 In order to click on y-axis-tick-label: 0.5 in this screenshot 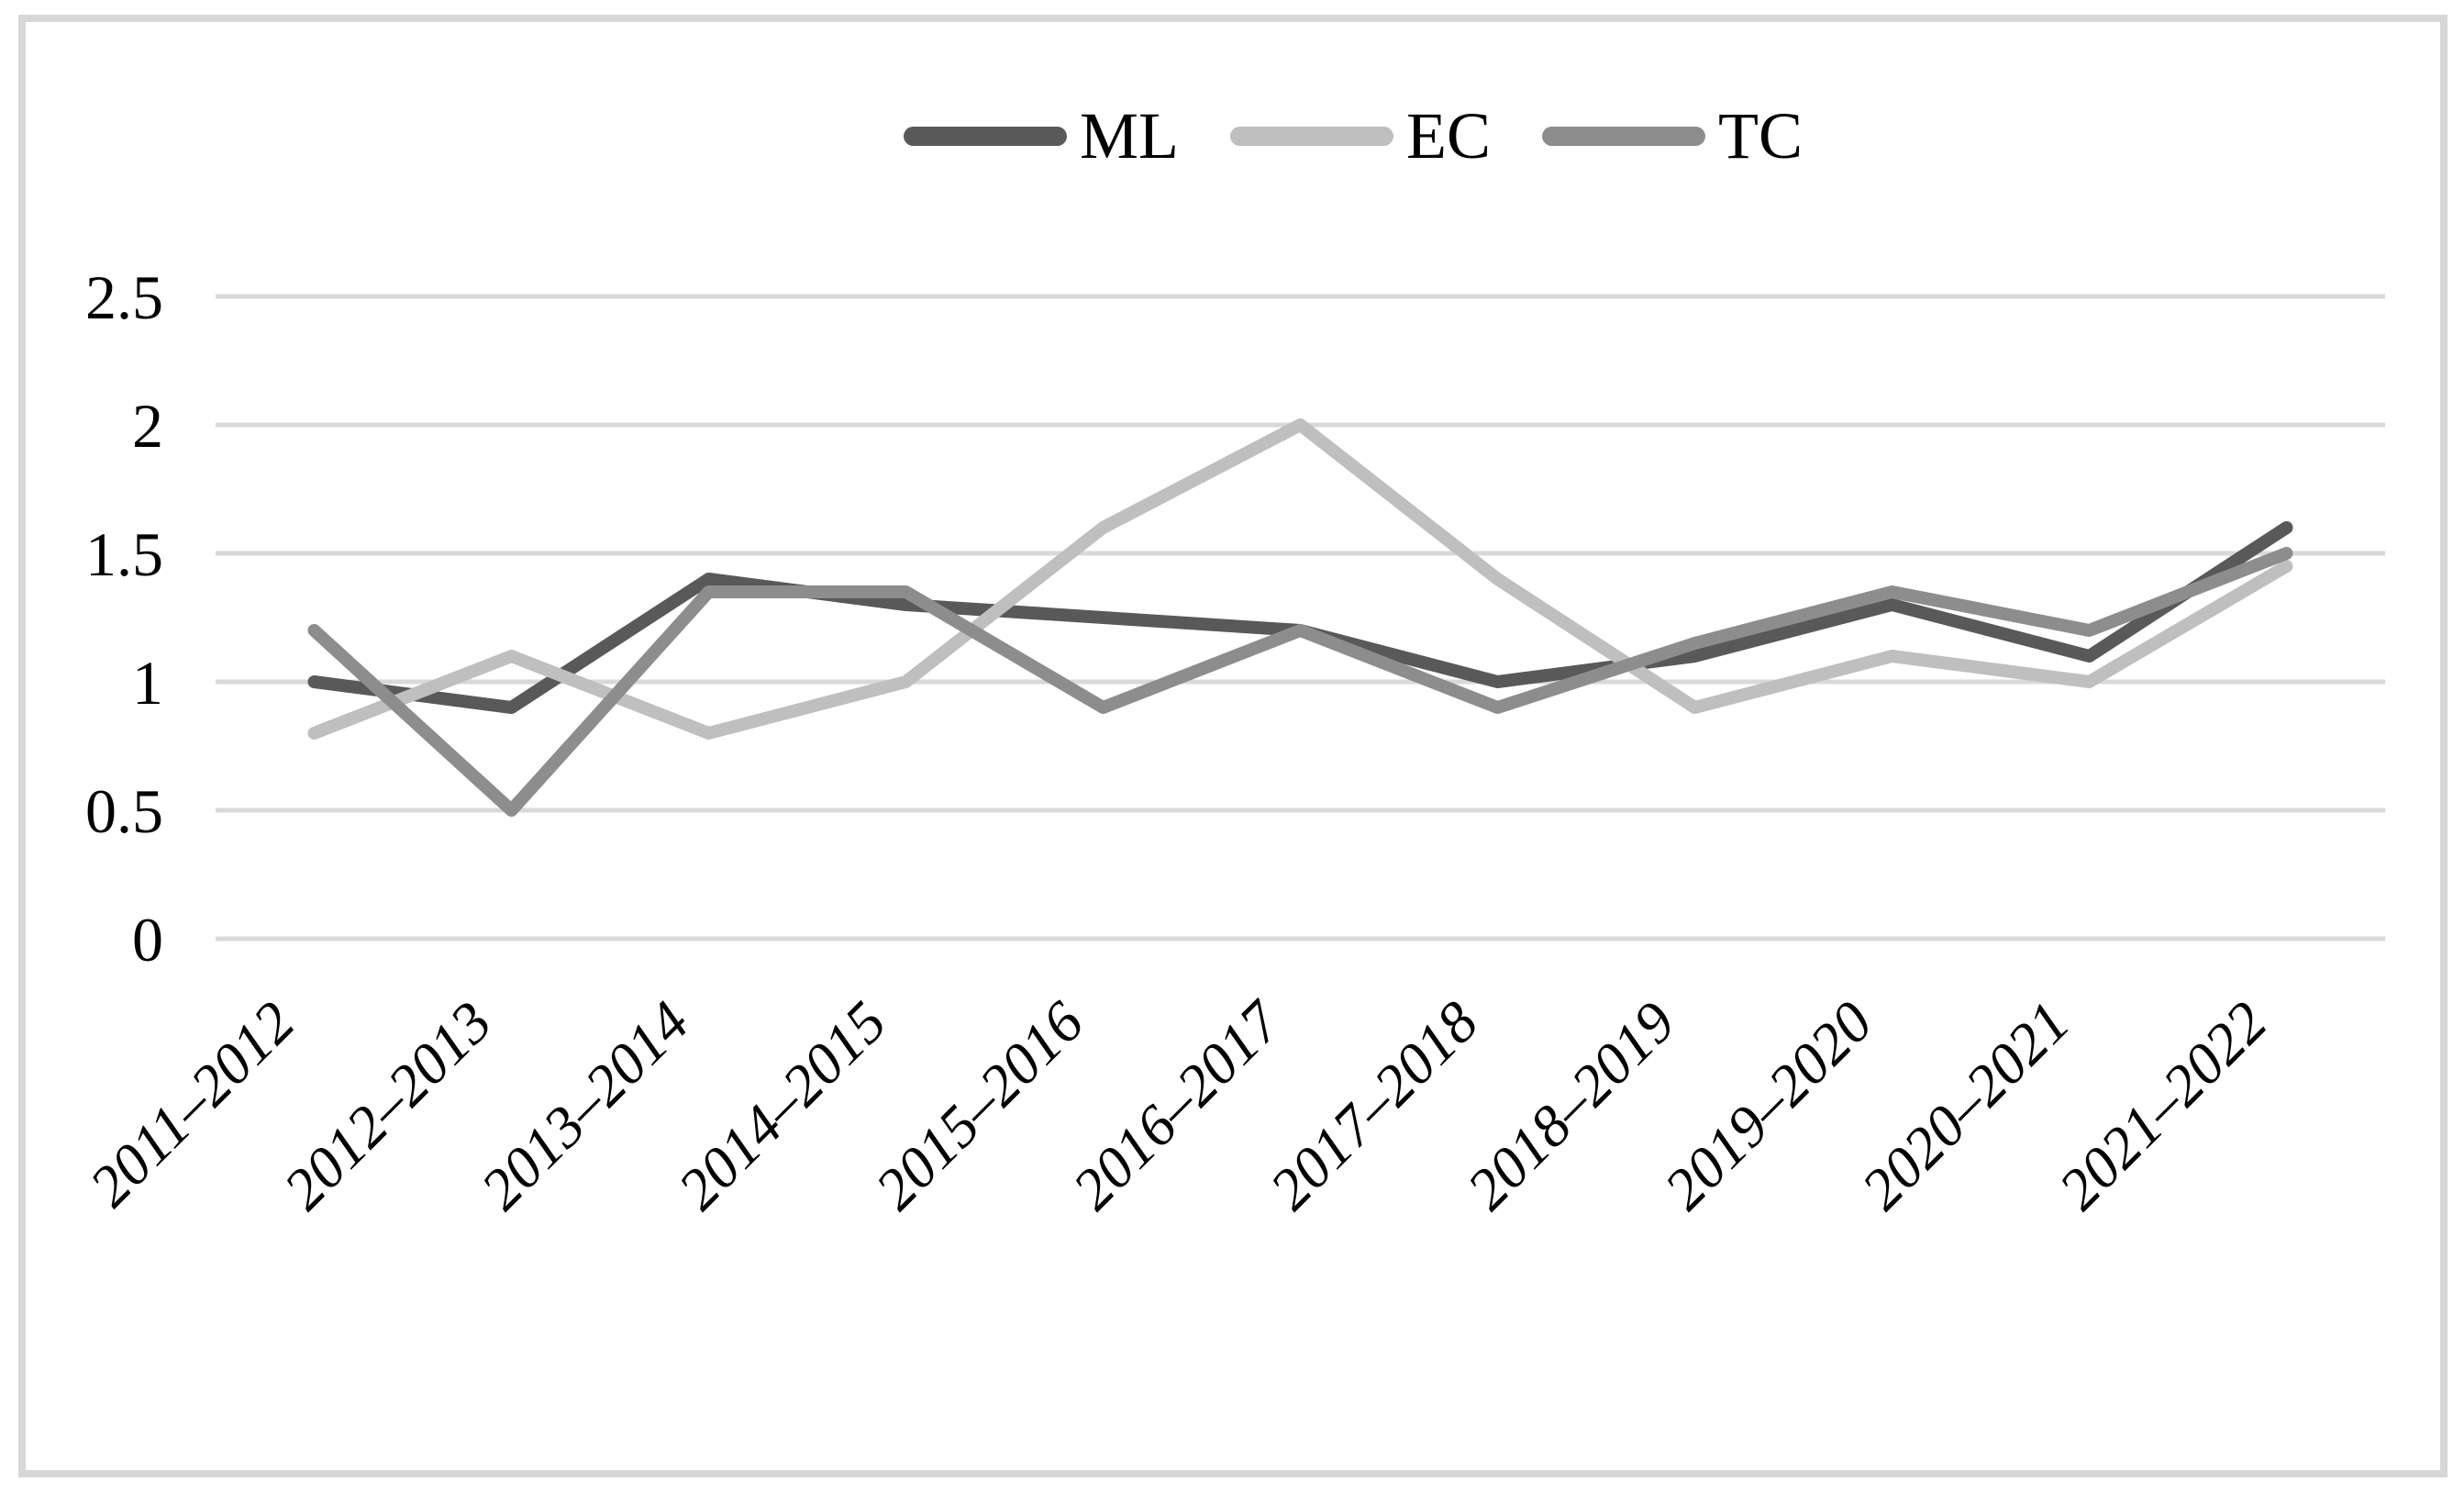, I will do `click(124, 811)`.